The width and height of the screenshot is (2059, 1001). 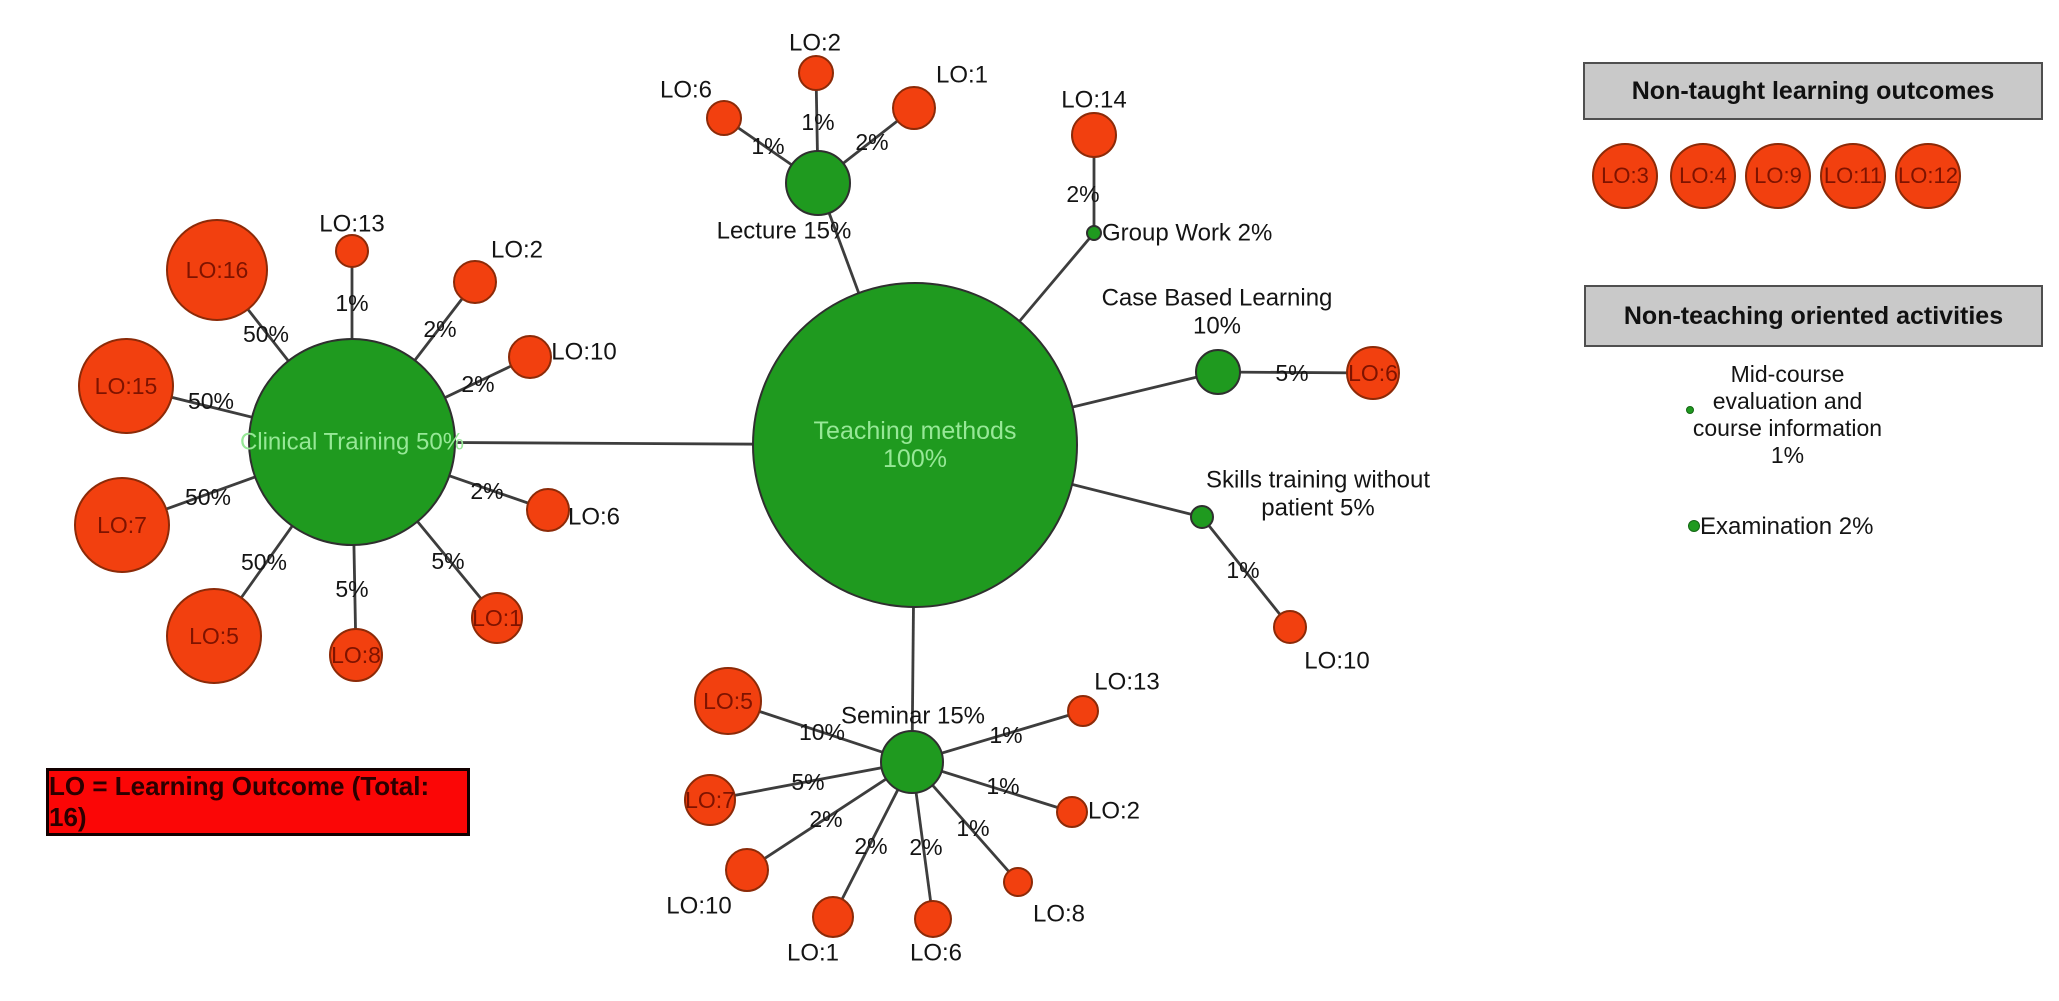 I want to click on node-lo16, so click(x=217, y=270).